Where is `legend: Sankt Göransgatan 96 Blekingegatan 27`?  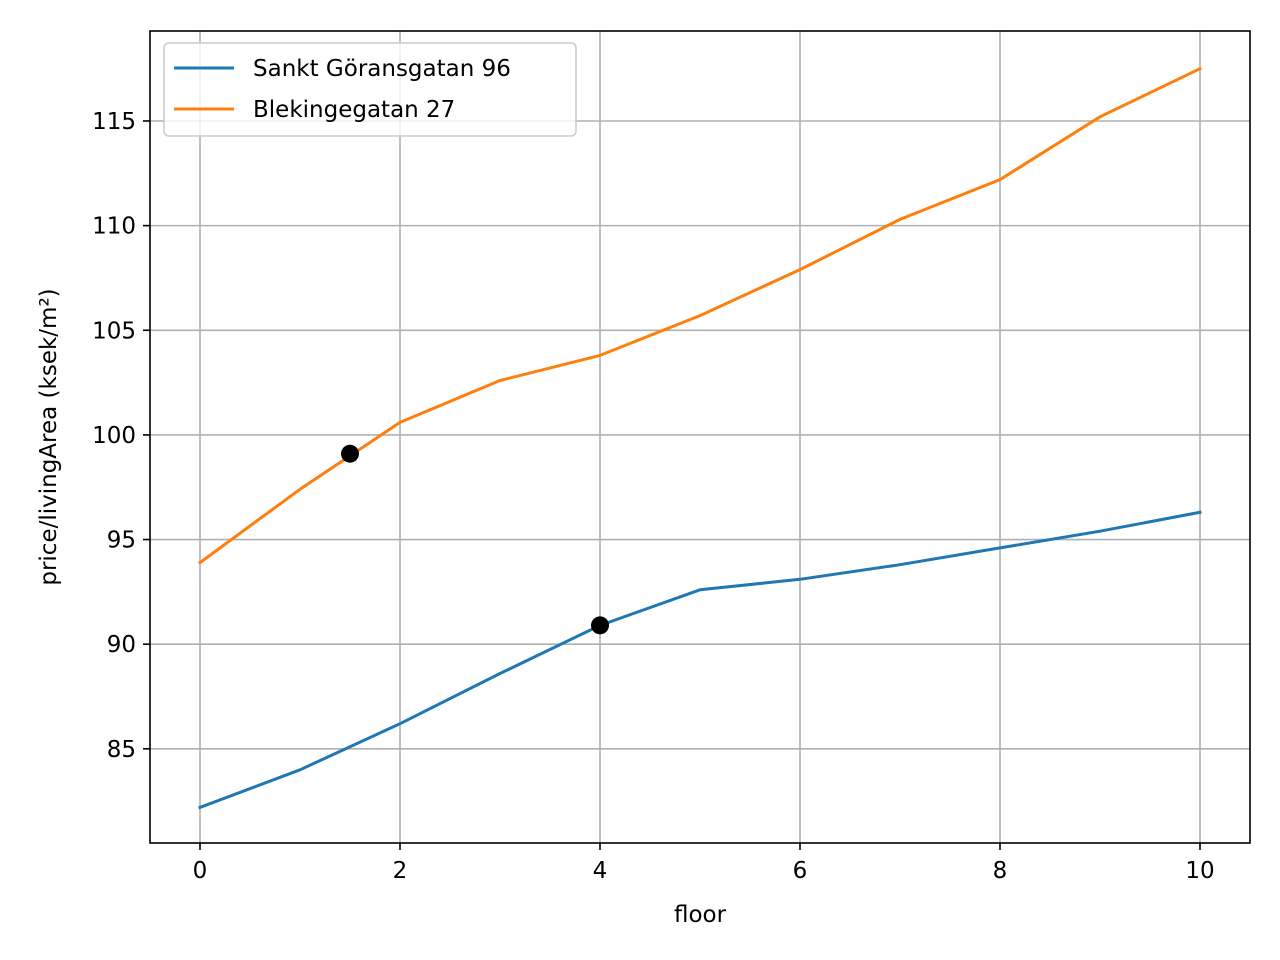
legend: Sankt Göransgatan 96 Blekingegatan 27 is located at coordinates (370, 89).